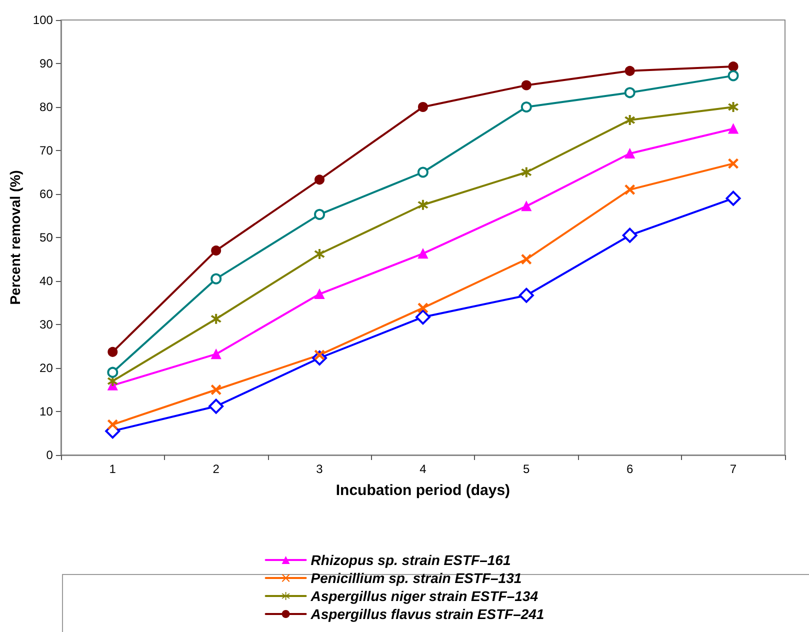  I want to click on y-tick-label: 70, so click(47, 151).